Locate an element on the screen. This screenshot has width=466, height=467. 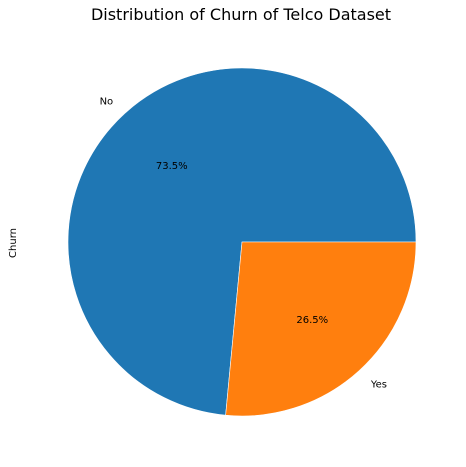
chart-title: Distribution of Churn of Telco Dataset is located at coordinates (241, 14).